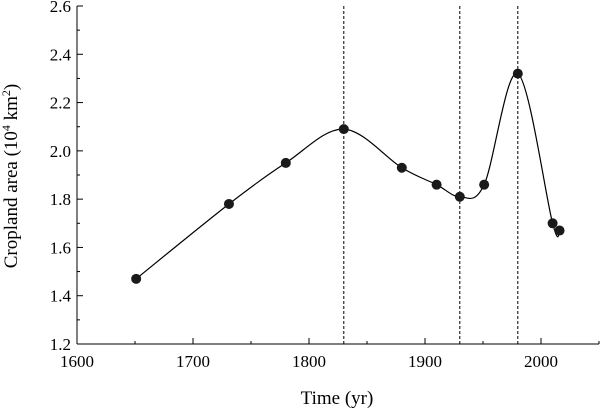 The width and height of the screenshot is (600, 412). Describe the element at coordinates (61, 54) in the screenshot. I see `y-tick-label: 2.4` at that location.